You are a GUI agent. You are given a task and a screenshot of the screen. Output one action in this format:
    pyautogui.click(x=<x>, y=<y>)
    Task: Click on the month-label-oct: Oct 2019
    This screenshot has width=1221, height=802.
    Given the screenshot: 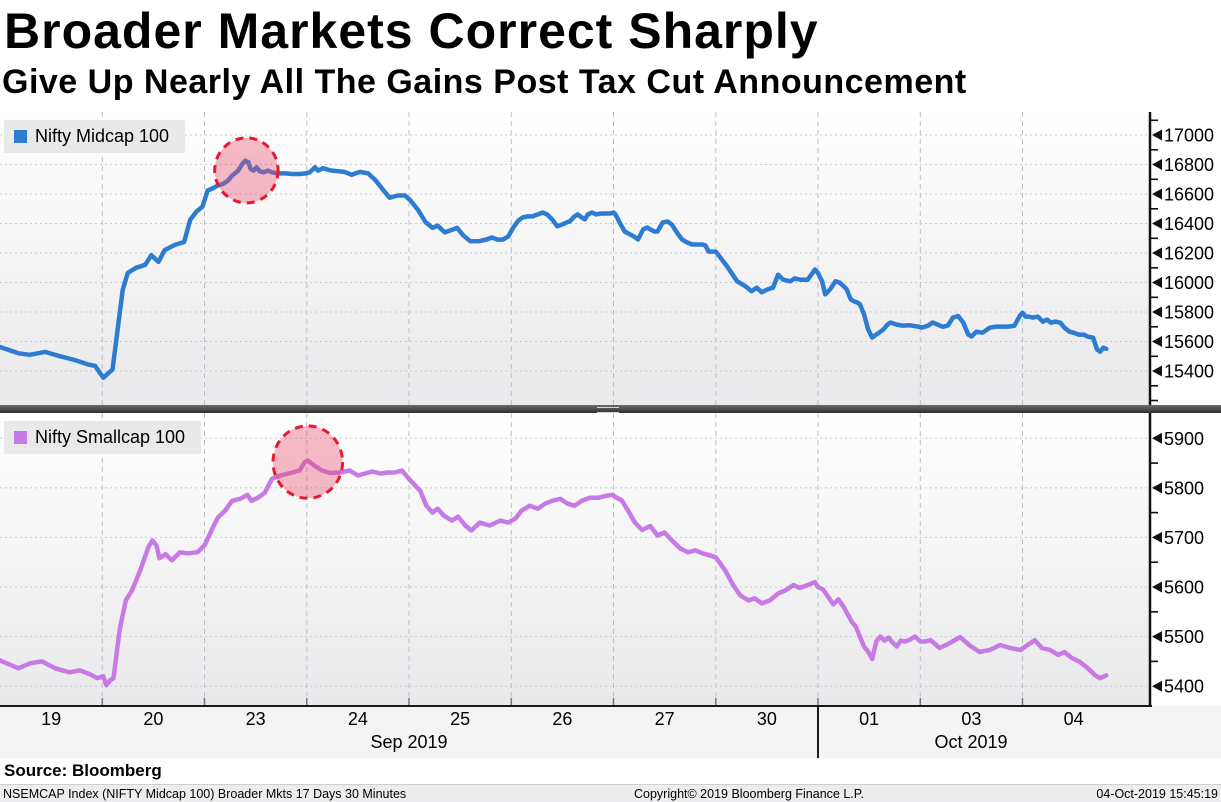 What is the action you would take?
    pyautogui.click(x=971, y=742)
    